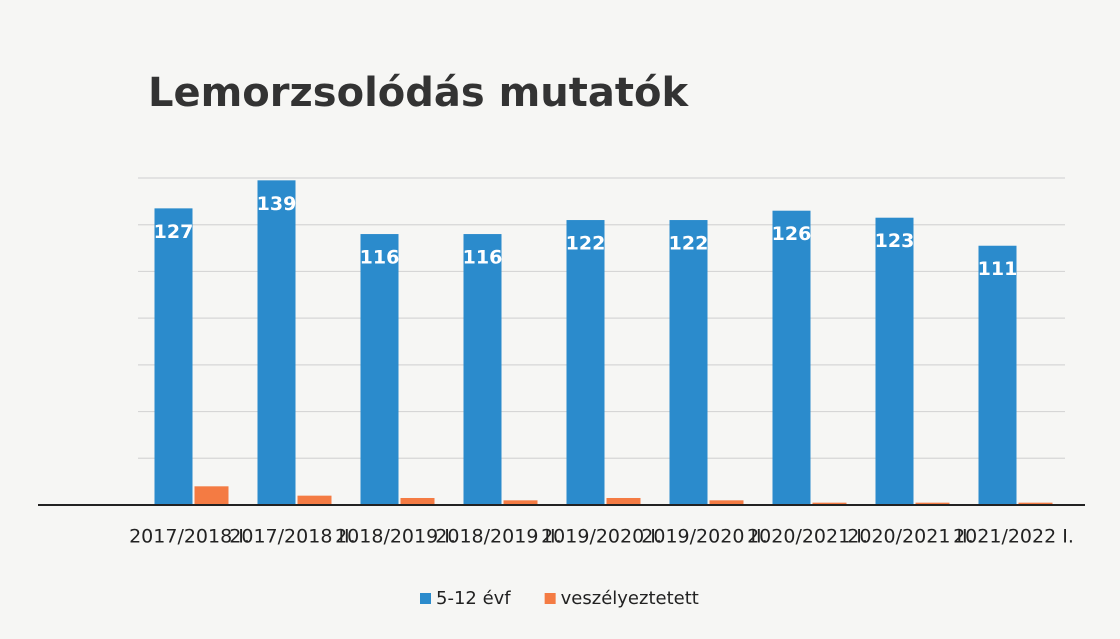  I want to click on x-tick-label: 2020/2021 II., so click(910, 537).